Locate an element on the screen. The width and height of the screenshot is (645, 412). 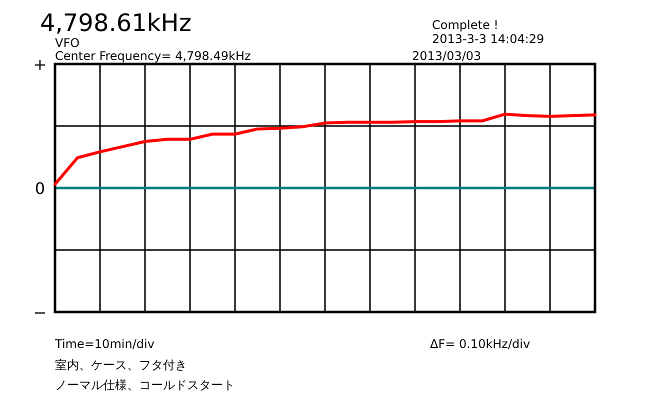
subtitle: VFO is located at coordinates (67, 43).